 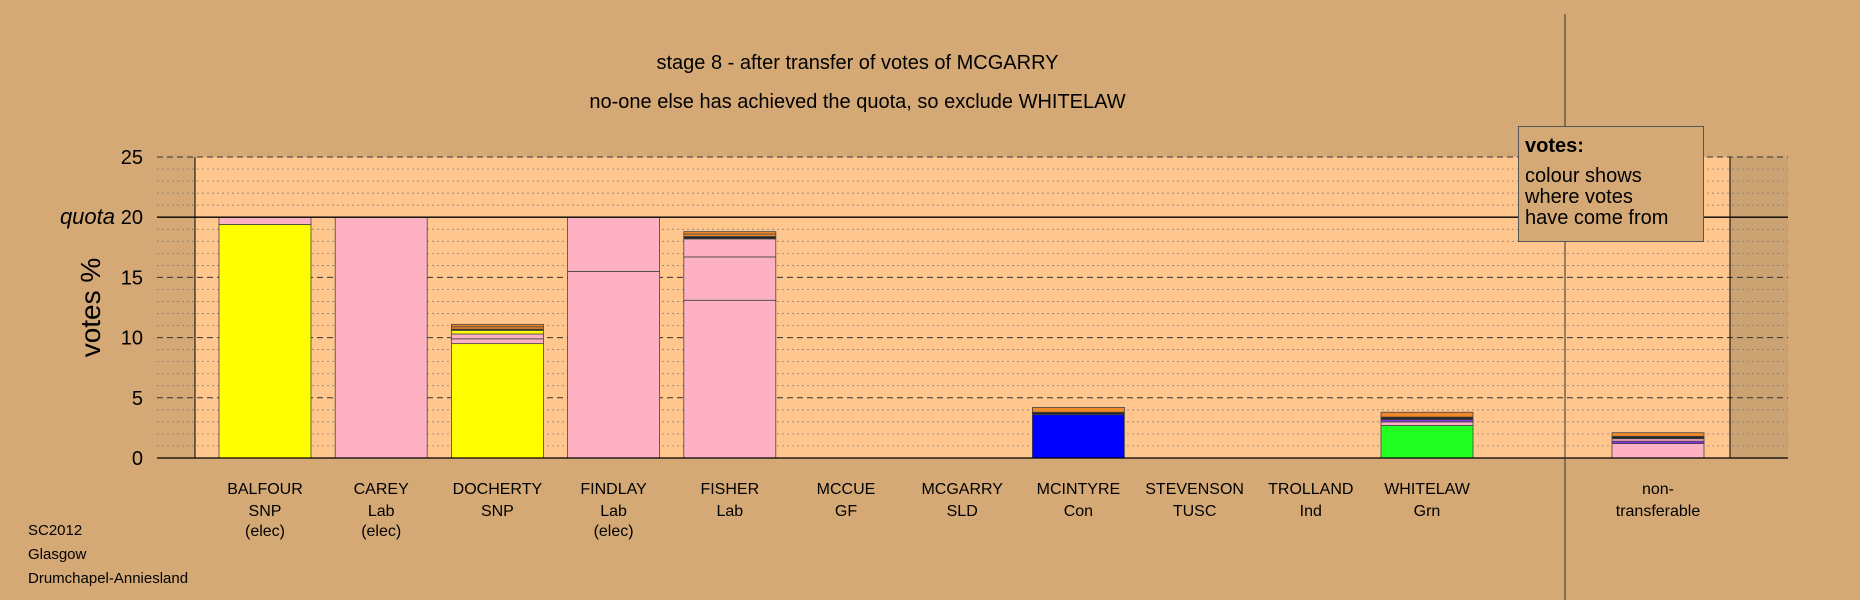 What do you see at coordinates (729, 489) in the screenshot?
I see `candidate-name-label: FISHER` at bounding box center [729, 489].